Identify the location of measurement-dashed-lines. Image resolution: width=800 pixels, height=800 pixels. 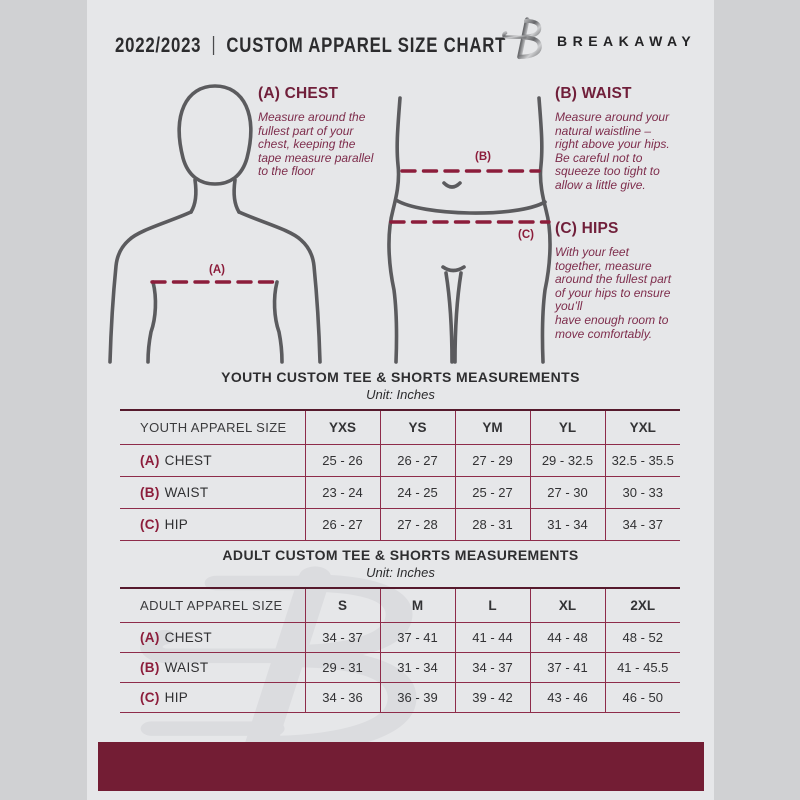
(350, 226).